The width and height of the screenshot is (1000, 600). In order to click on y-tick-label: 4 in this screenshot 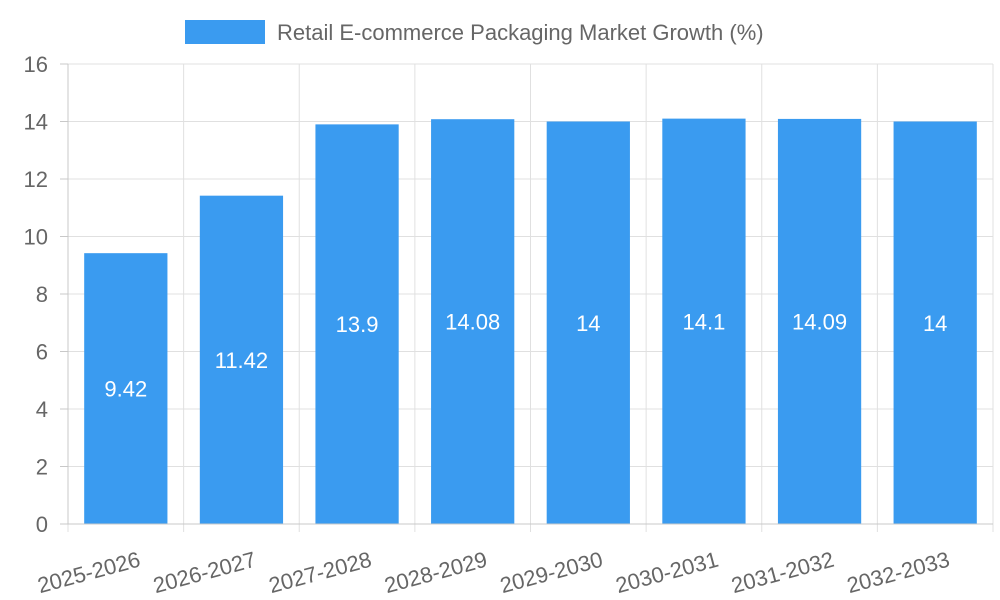, I will do `click(42, 409)`.